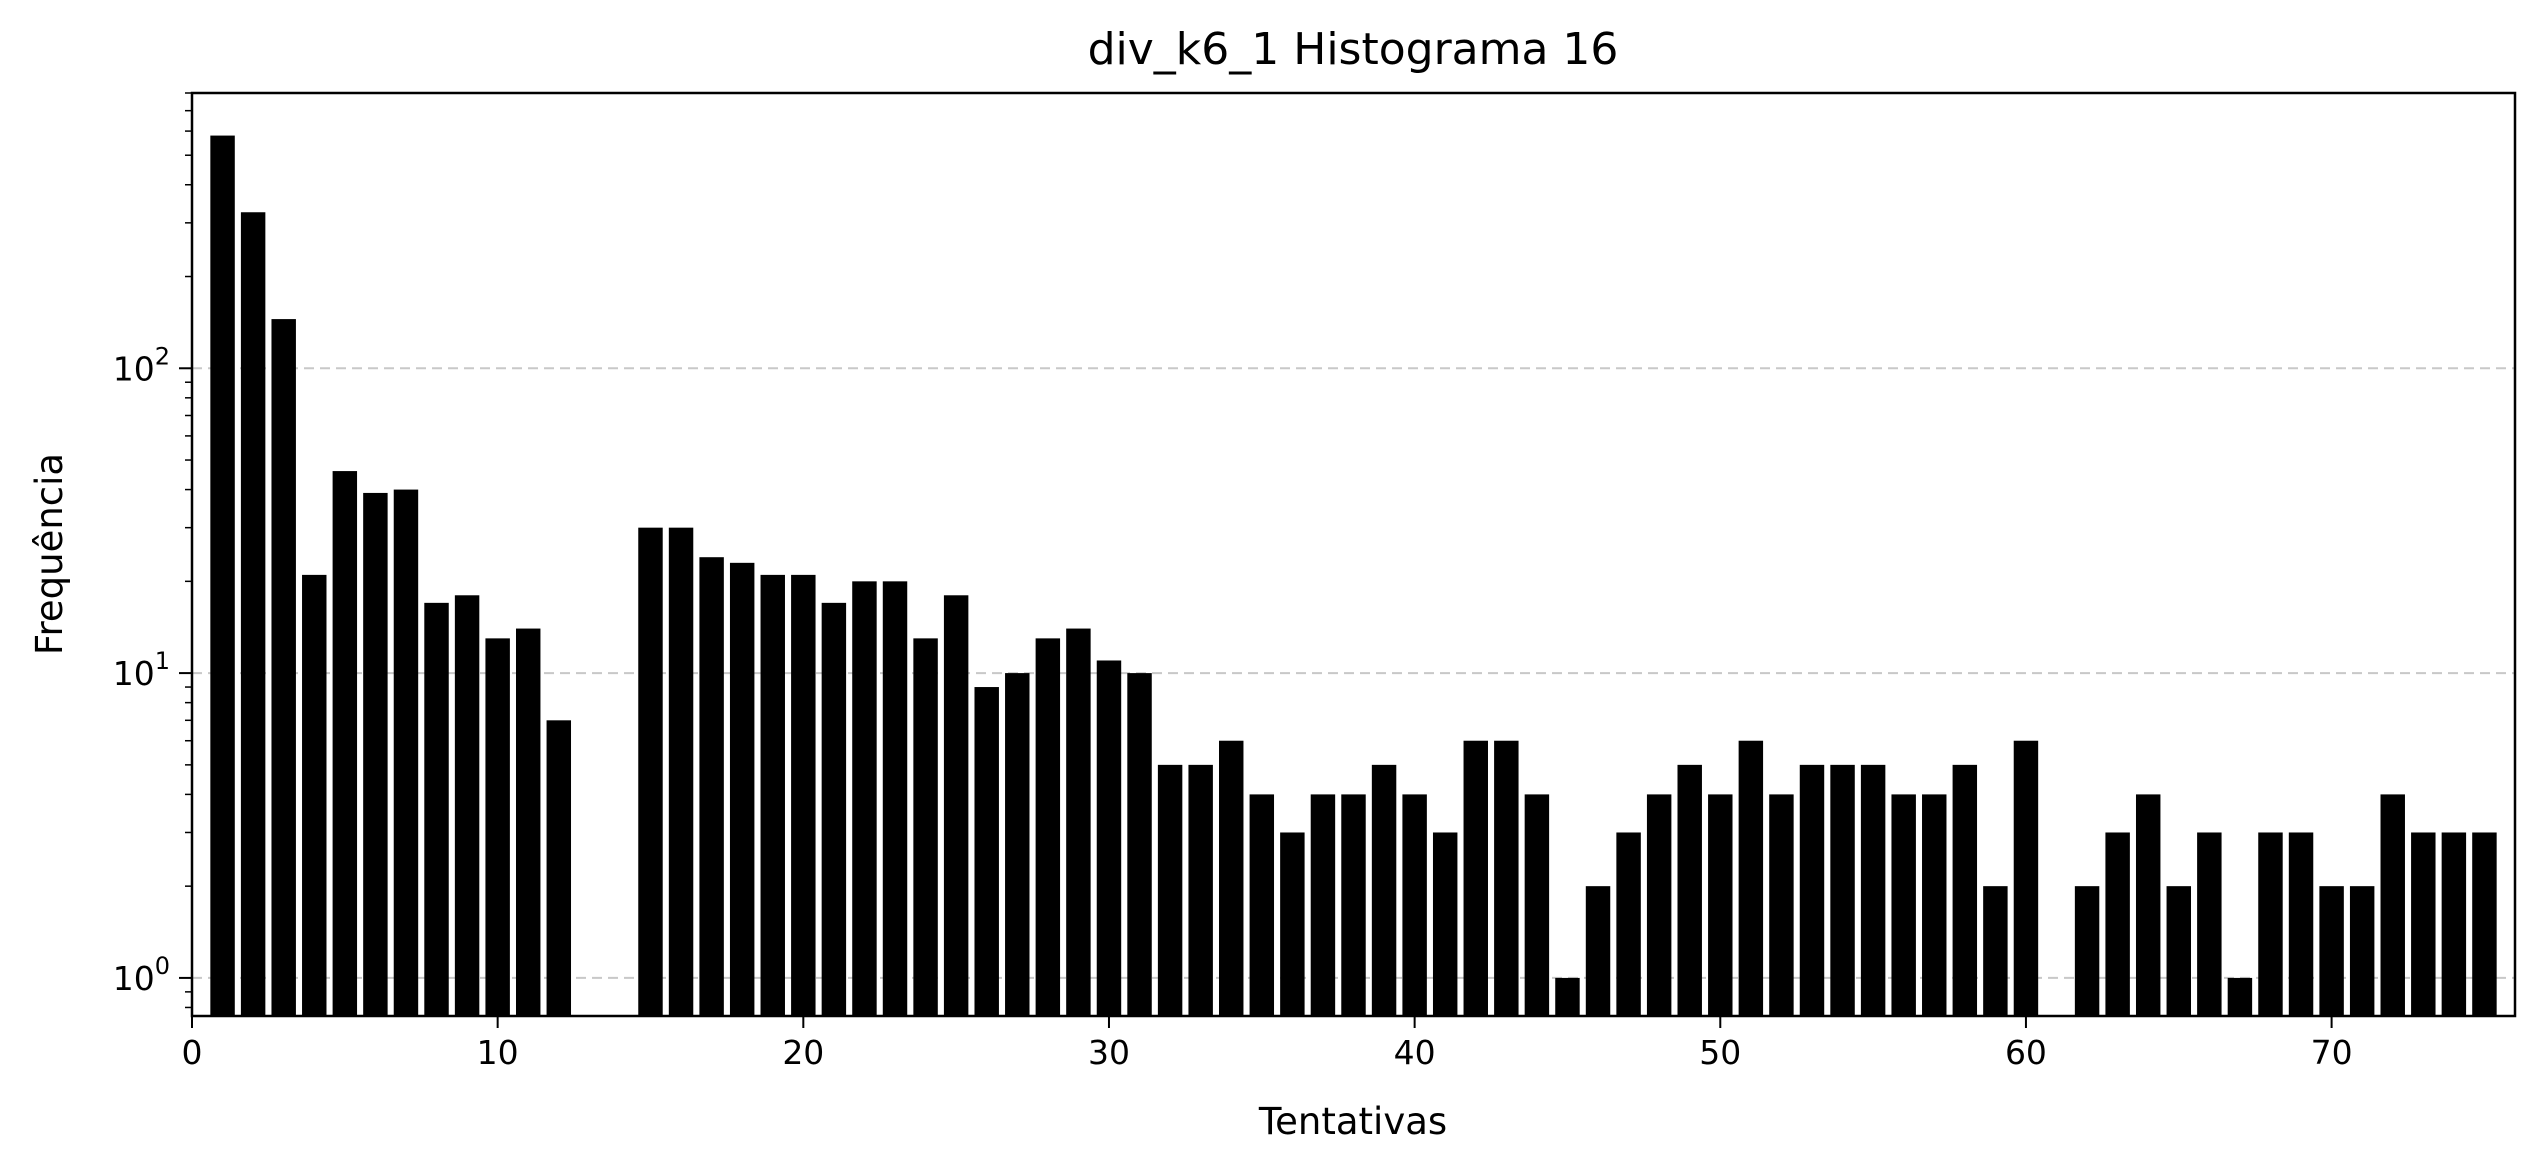  I want to click on x-axis-ticks: 0 10 20 30 40 50 60 70, so click(1267, 1044).